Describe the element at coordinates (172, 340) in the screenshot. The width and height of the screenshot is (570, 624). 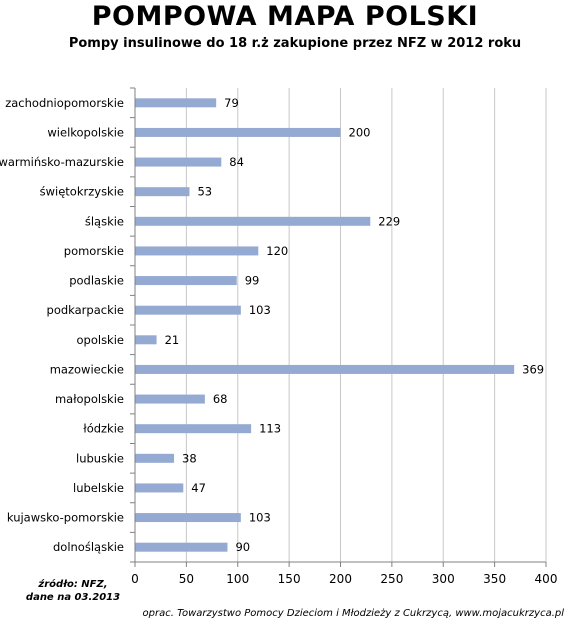
I see `value-label-8: 21` at that location.